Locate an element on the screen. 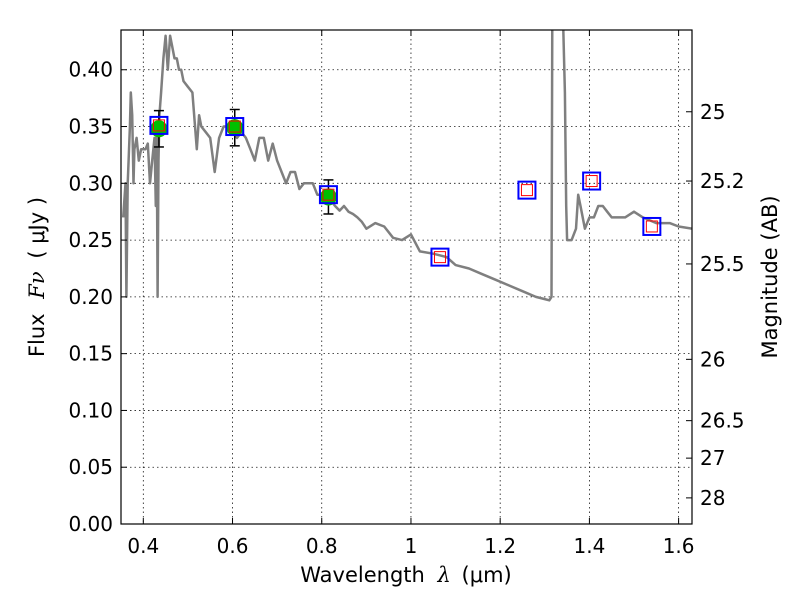 The height and width of the screenshot is (600, 800). y-tick-label: 0.20 is located at coordinates (90, 297).